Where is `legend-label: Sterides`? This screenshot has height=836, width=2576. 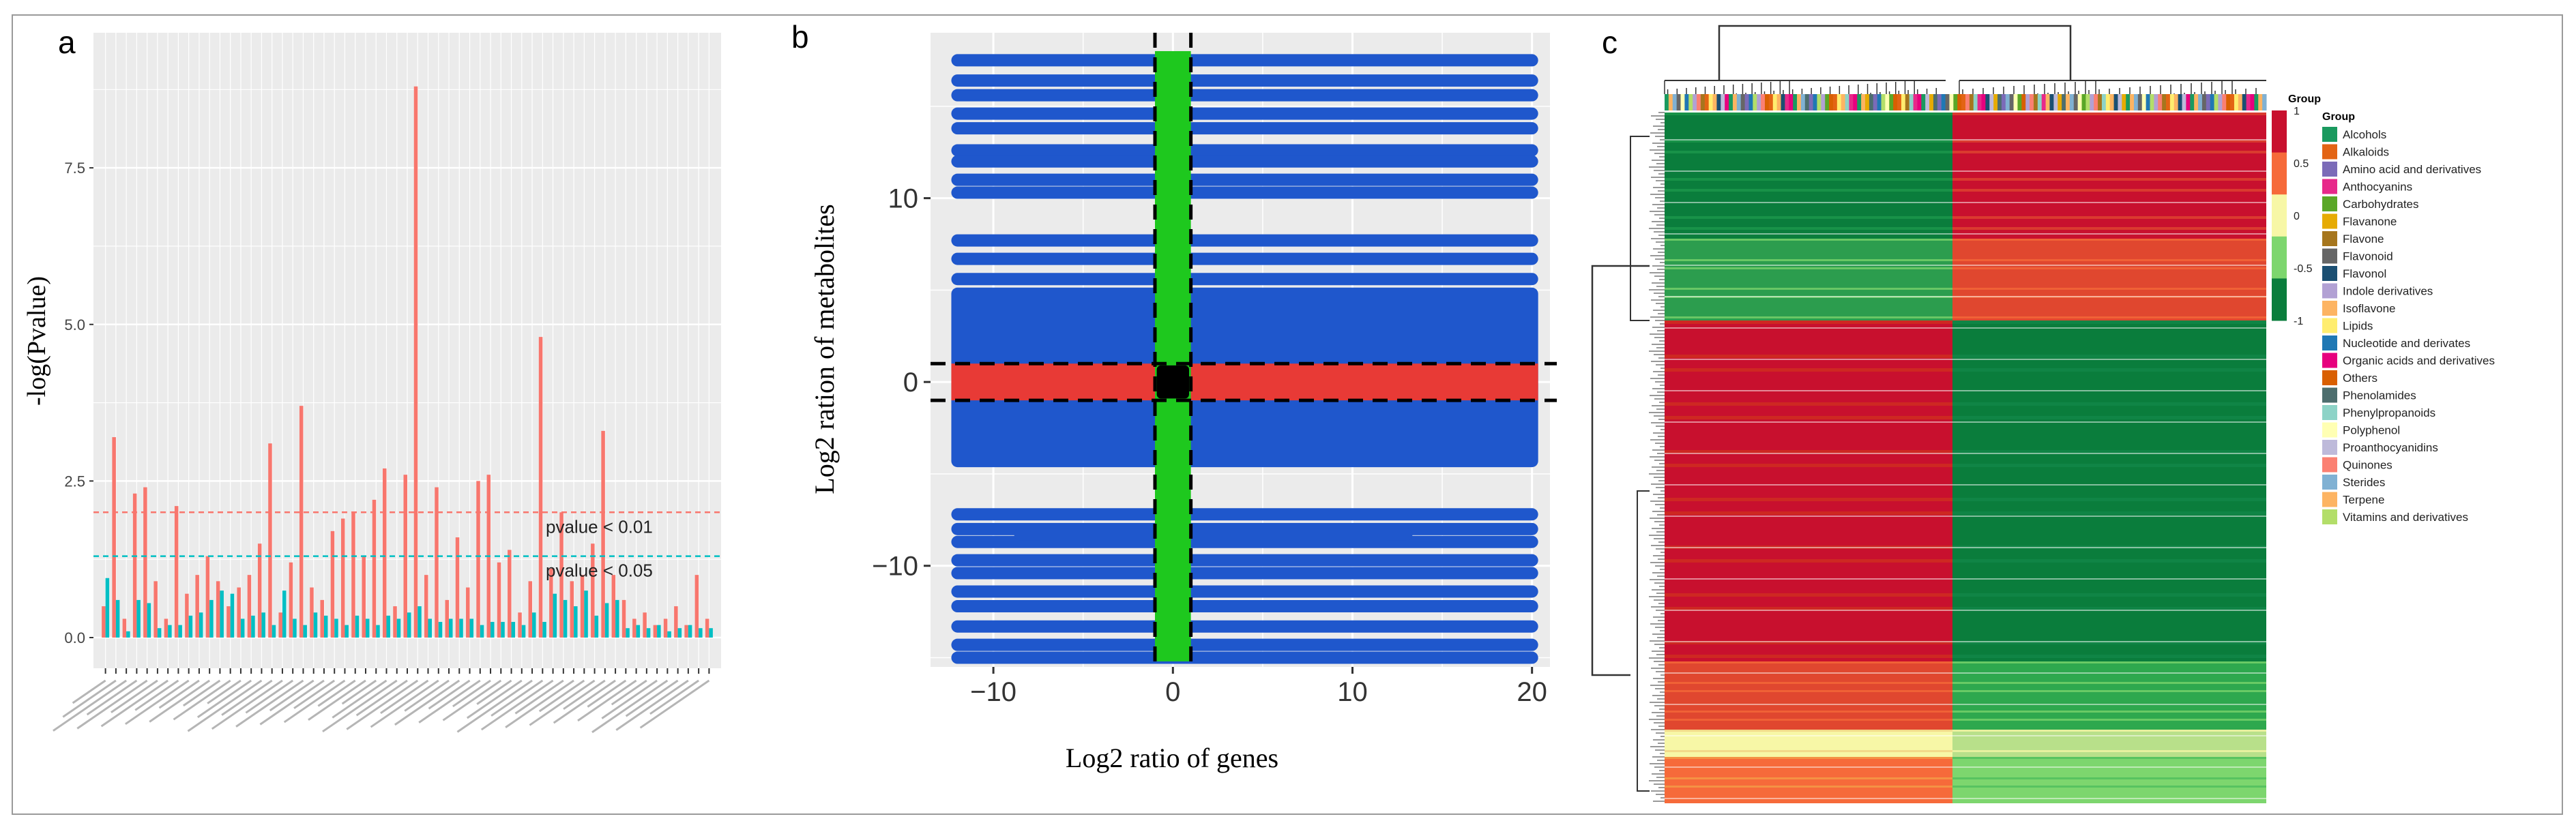
legend-label: Sterides is located at coordinates (2364, 482).